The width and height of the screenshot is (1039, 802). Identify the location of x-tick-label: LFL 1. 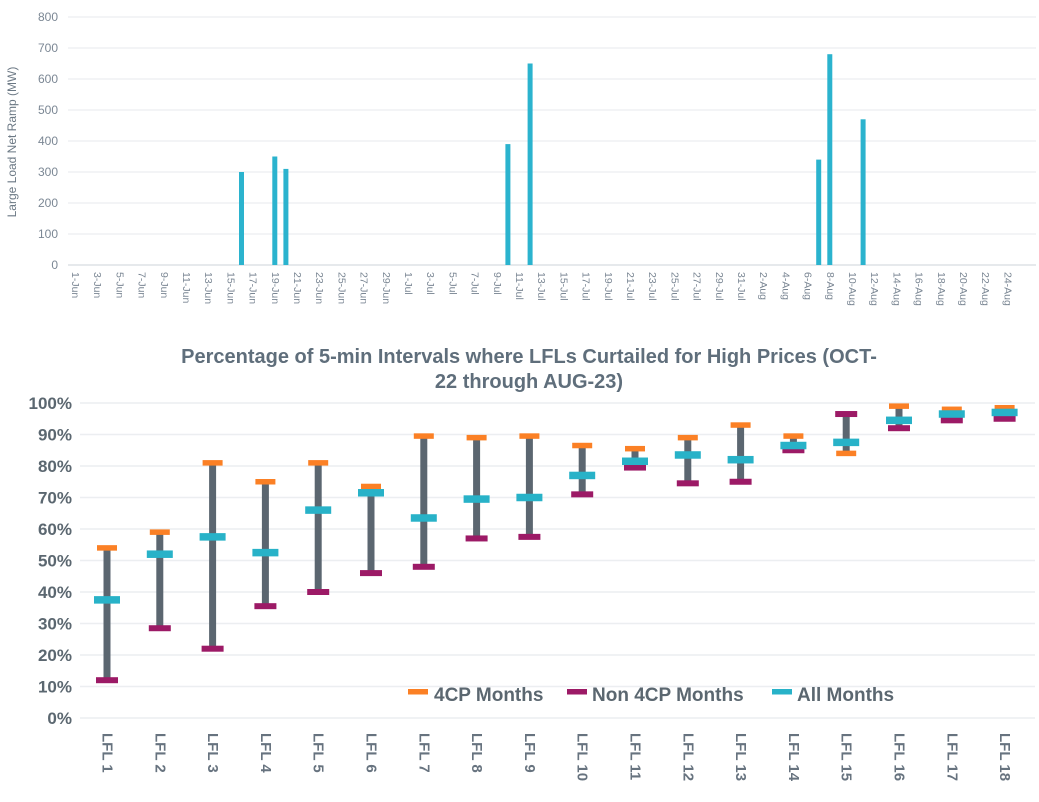
(107, 753).